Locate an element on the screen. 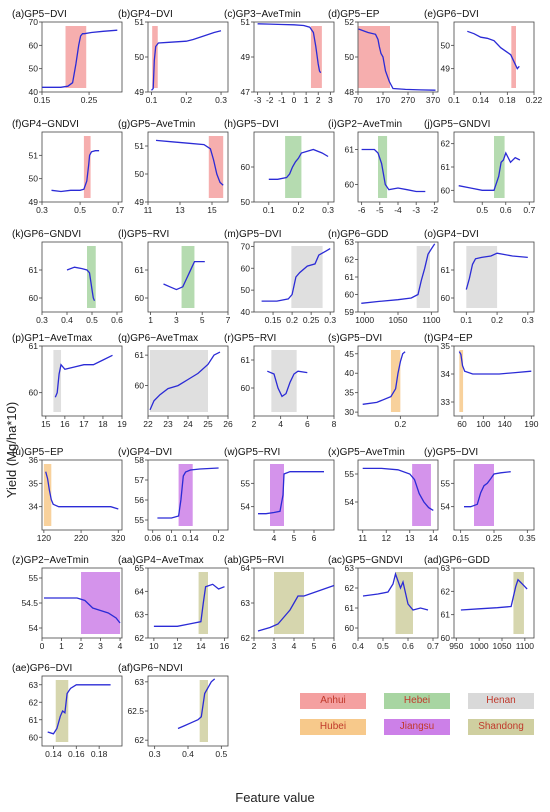 This screenshot has height=812, width=550. panel-e: (e)GP6−DVI 49 50 0.1 0.14 0.18 0.22 is located at coordinates (483, 57).